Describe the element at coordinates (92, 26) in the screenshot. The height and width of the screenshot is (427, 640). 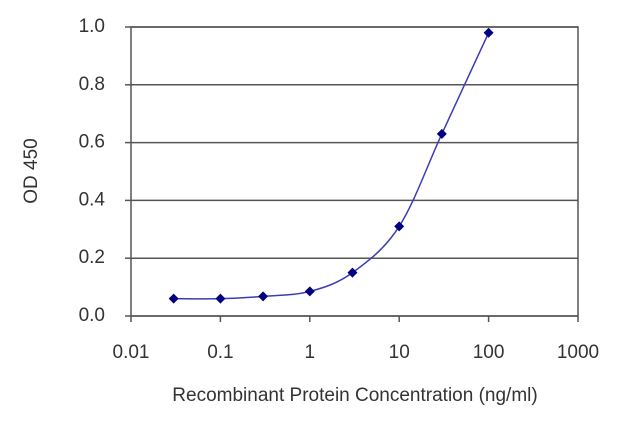
I see `y-tick-label: 1.0` at that location.